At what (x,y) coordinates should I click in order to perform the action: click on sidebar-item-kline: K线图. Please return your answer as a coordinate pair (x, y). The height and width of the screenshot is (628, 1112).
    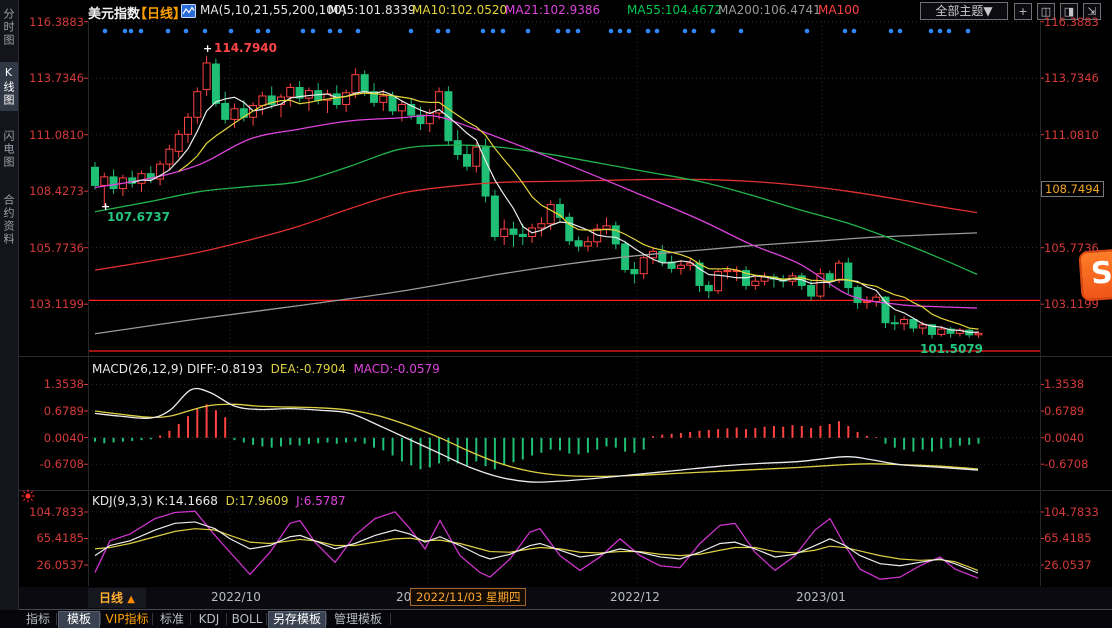
    Looking at the image, I should click on (9, 86).